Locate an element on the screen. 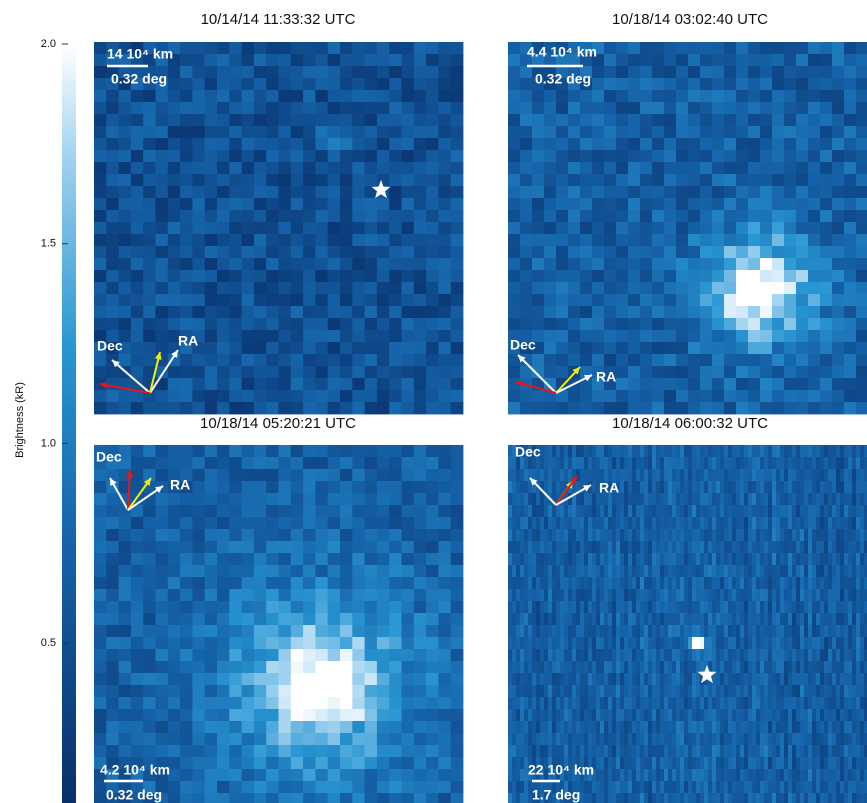 The image size is (867, 803). colorbar-label: Brightness (kR) is located at coordinates (20, 420).